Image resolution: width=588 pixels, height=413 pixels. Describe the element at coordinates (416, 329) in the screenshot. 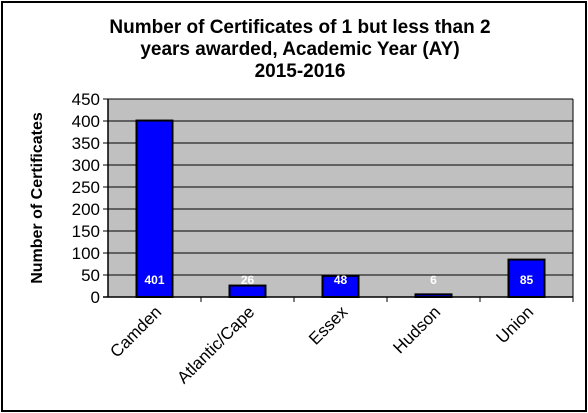

I see `x-tick-label: Hudson` at that location.